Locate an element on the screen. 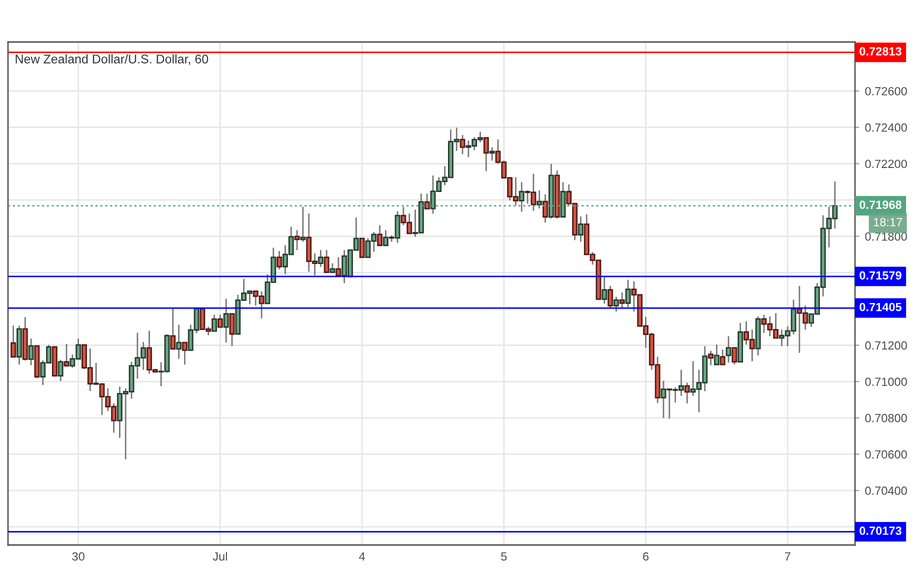 Image resolution: width=915 pixels, height=570 pixels. y-tick-label: 0.71200 is located at coordinates (886, 345).